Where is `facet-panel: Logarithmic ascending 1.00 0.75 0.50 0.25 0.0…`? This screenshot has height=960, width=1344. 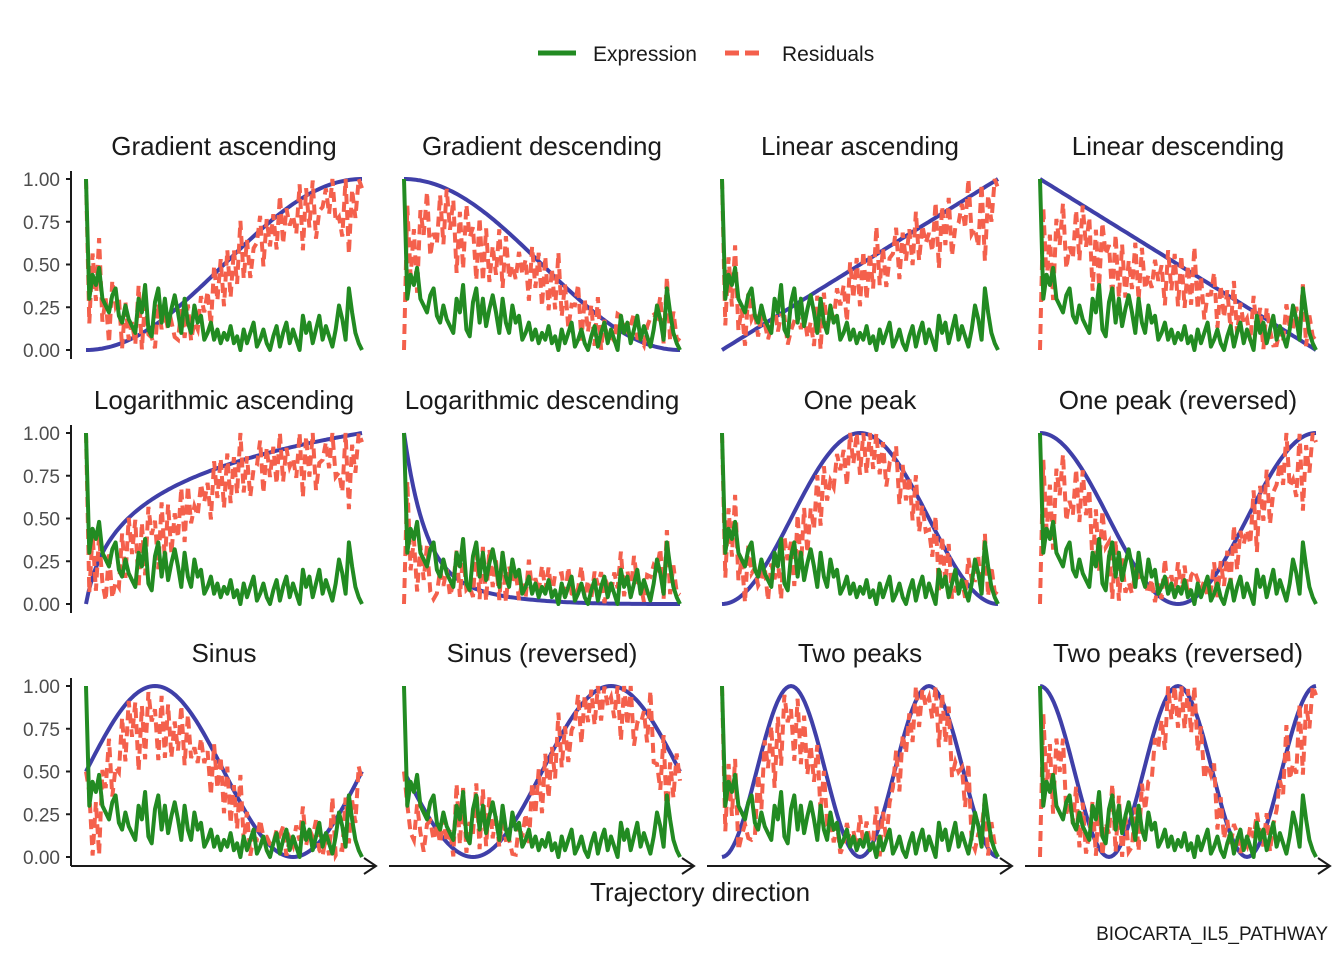 facet-panel: Logarithmic ascending 1.00 0.75 0.50 0.25 0.0… is located at coordinates (193, 500).